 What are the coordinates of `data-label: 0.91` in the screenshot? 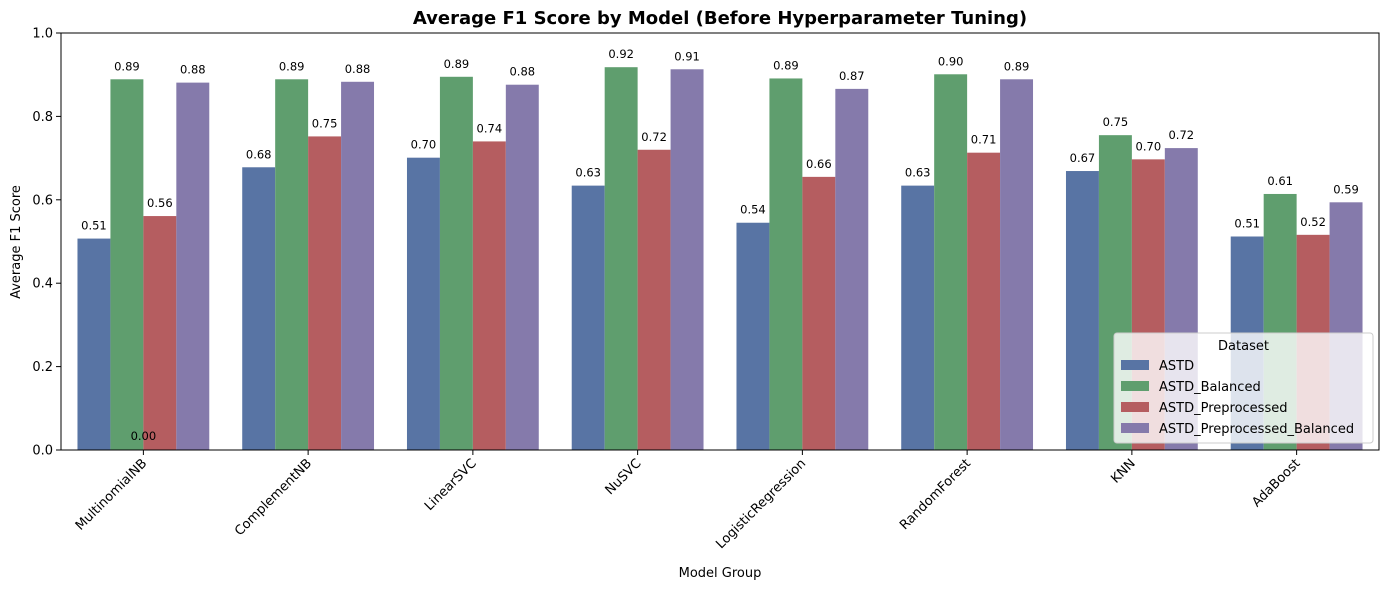 It's located at (687, 56).